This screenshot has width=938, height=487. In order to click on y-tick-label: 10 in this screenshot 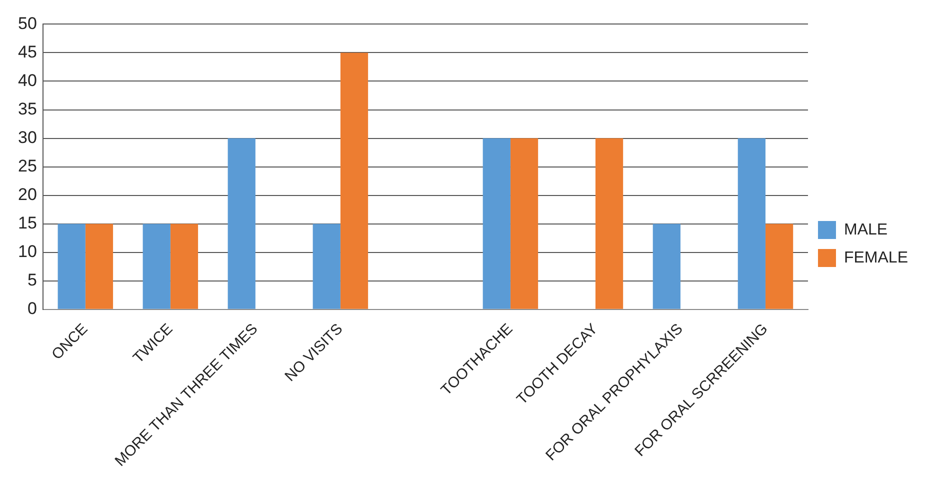, I will do `click(27, 252)`.